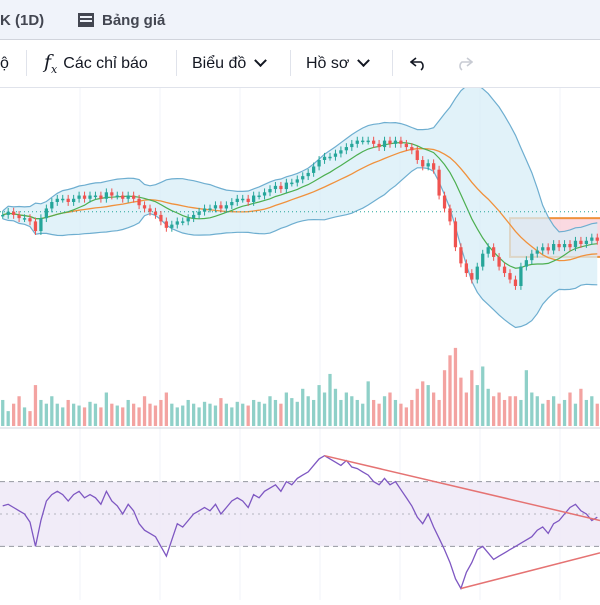  What do you see at coordinates (338, 63) in the screenshot?
I see `profile-dropdown: Hồ sơ` at bounding box center [338, 63].